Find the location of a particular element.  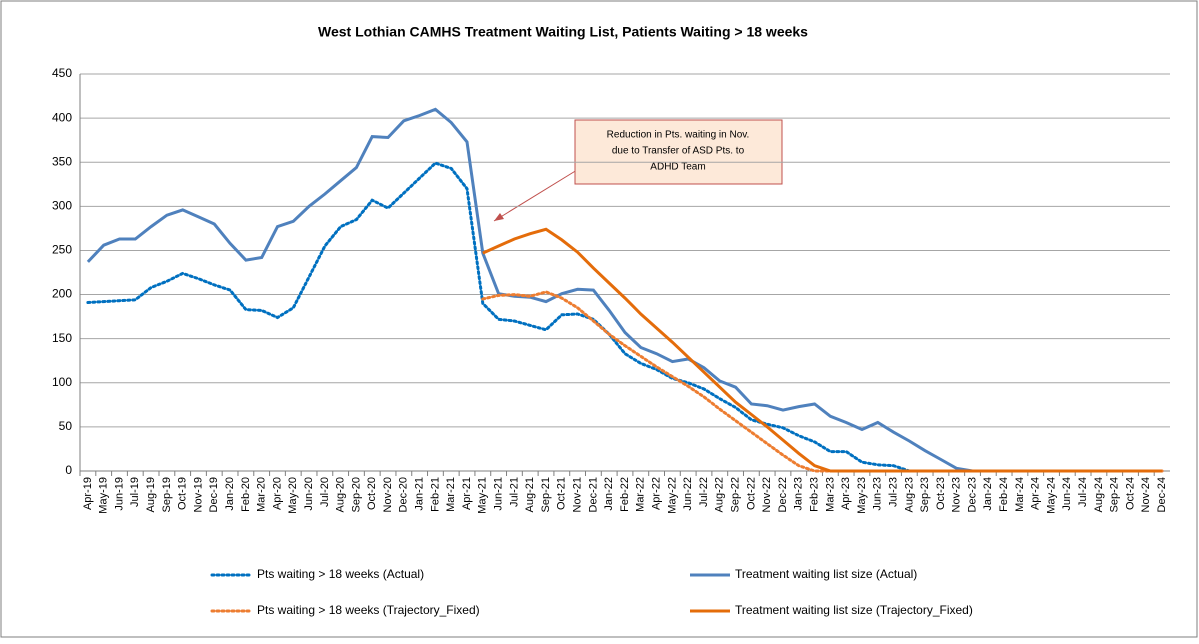

x-tick-label: Jan-20 is located at coordinates (230, 494).